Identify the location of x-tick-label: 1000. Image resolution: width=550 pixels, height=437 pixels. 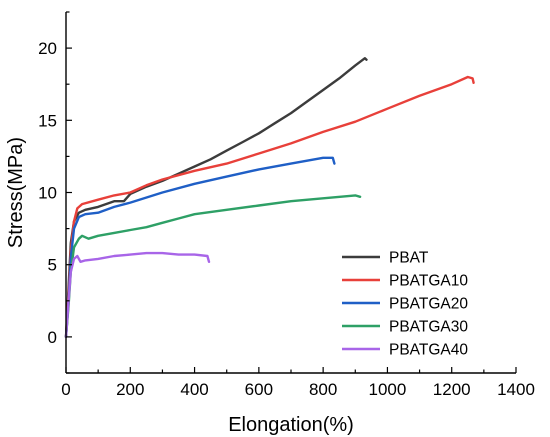
(388, 389).